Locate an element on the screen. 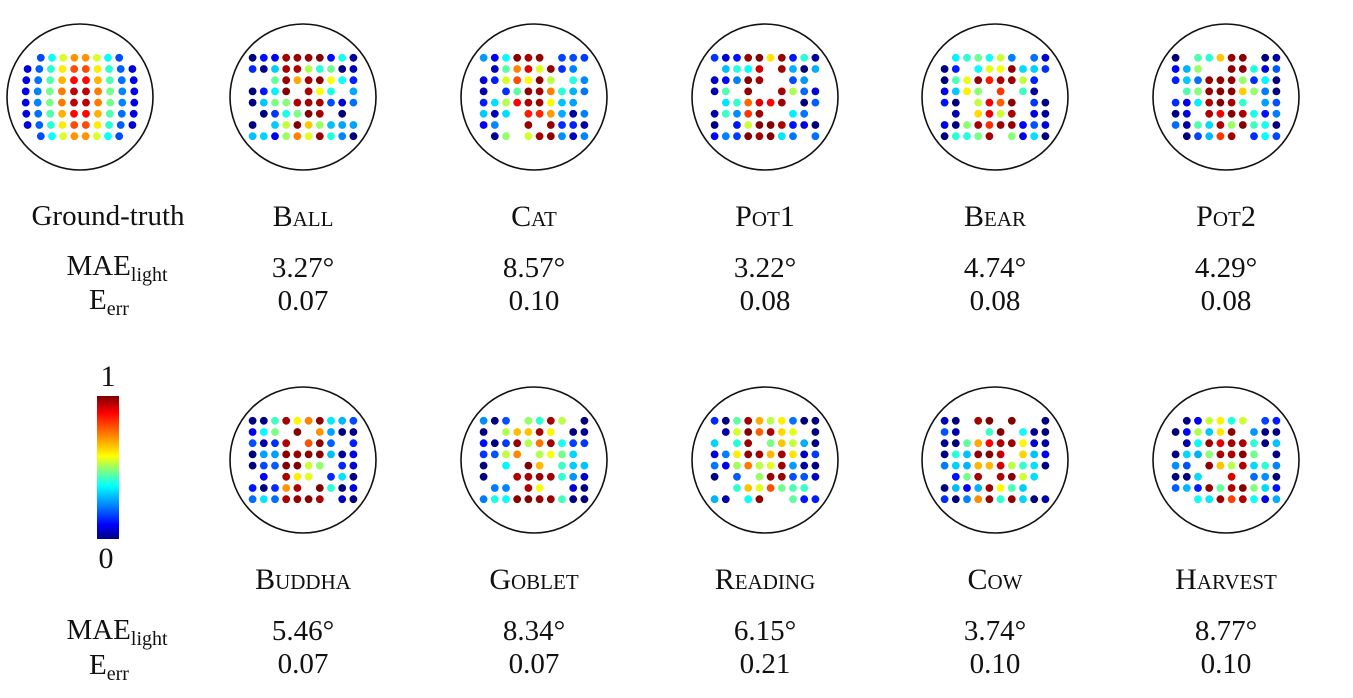  panel-name-reading: Reading is located at coordinates (765, 579).